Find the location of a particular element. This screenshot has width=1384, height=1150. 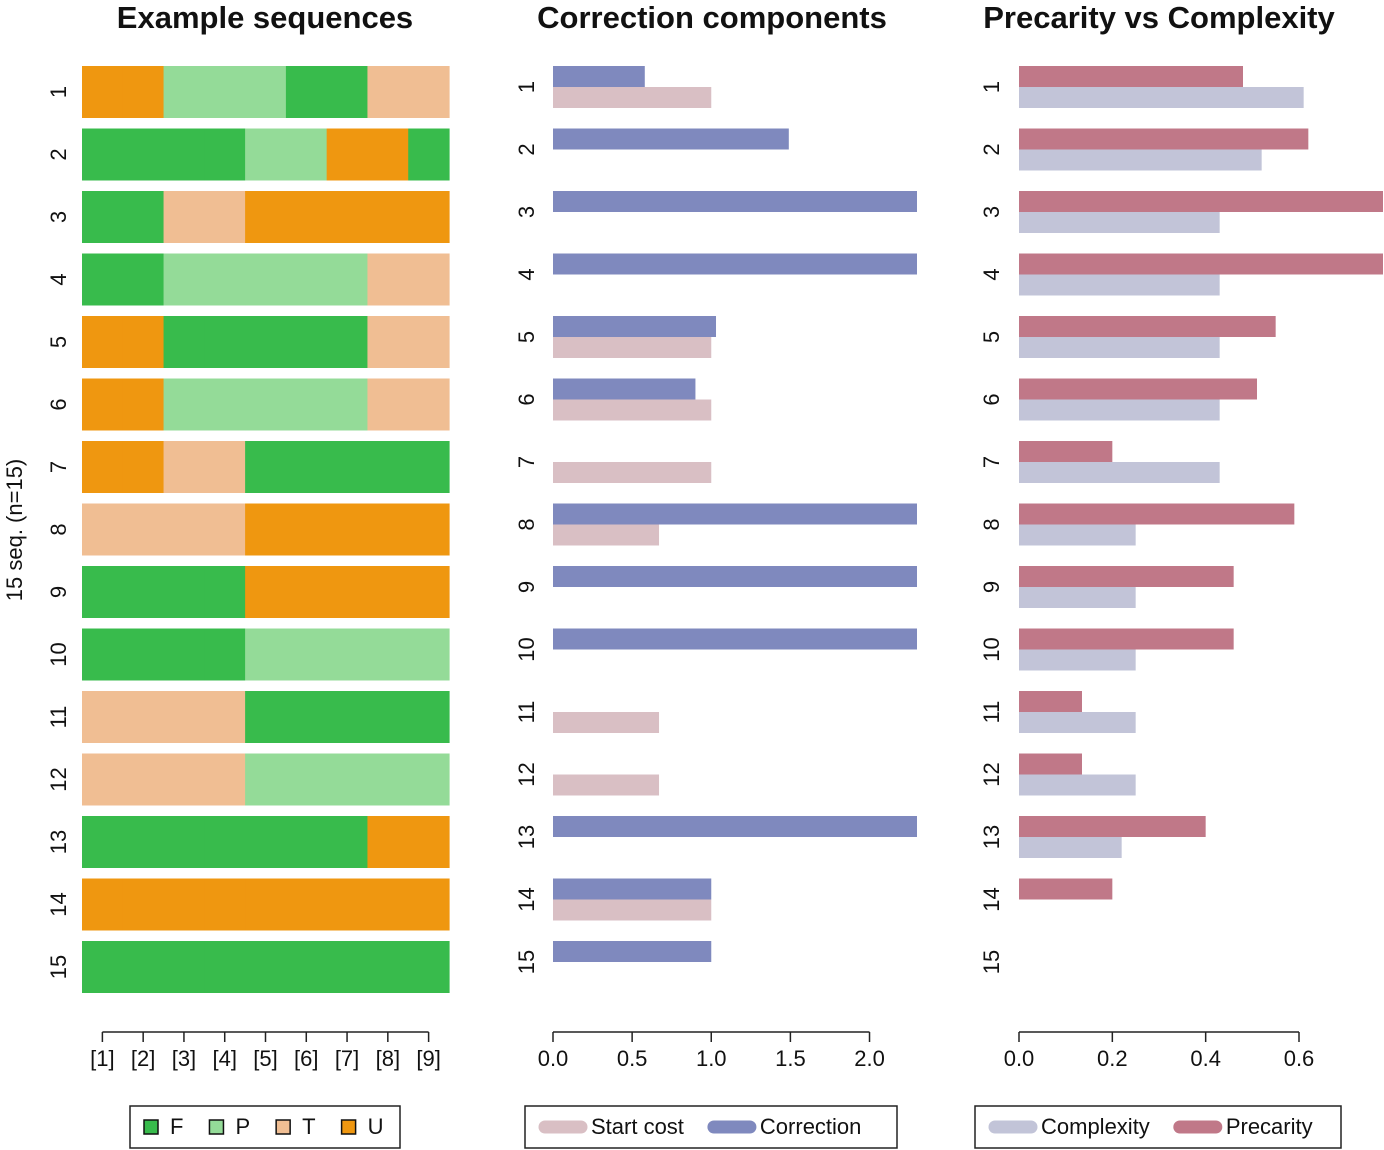

x-tick-label: 0.2 is located at coordinates (1112, 1058).